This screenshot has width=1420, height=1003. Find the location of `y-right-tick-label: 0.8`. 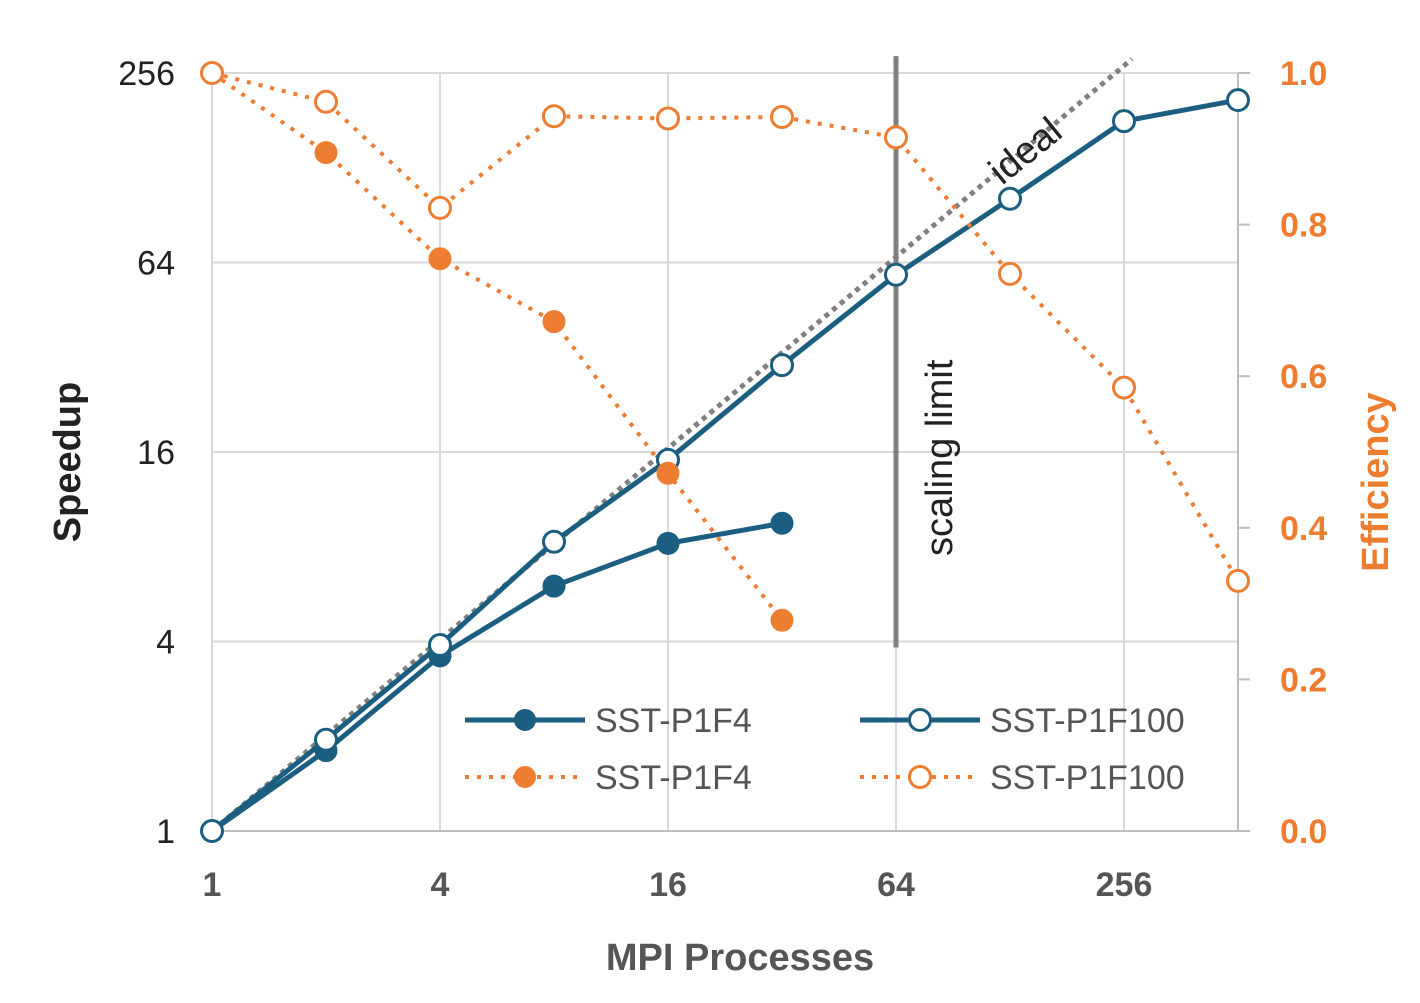

y-right-tick-label: 0.8 is located at coordinates (1303, 226).